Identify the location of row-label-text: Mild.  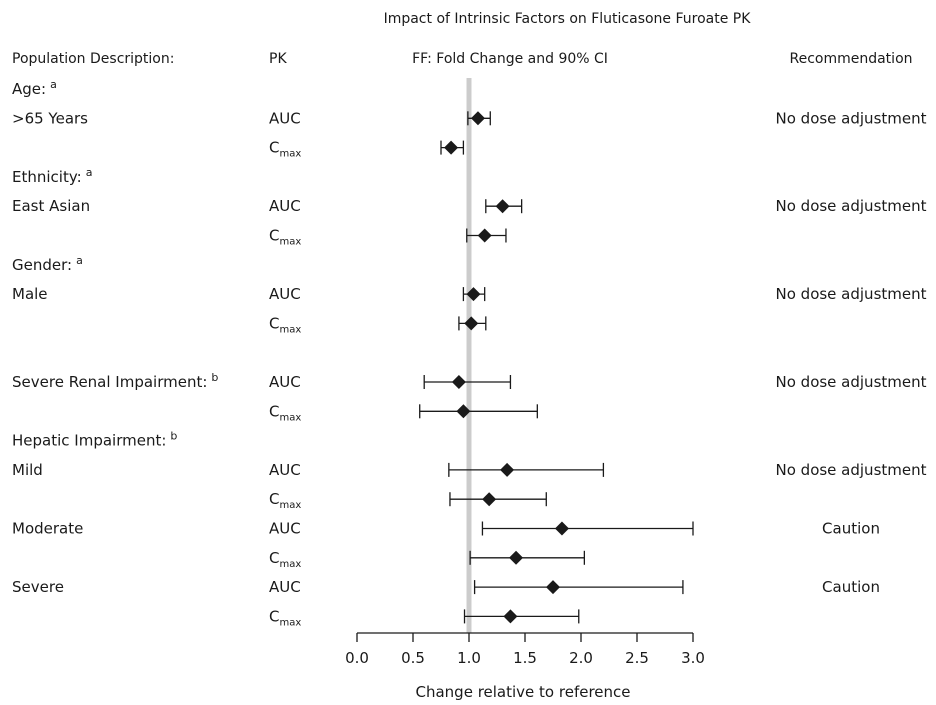
(27, 470).